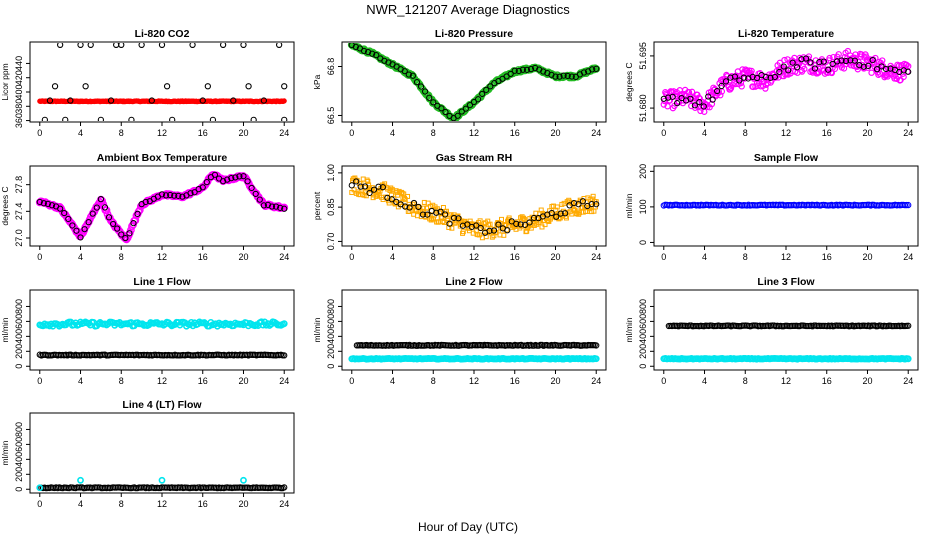 The width and height of the screenshot is (936, 540). What do you see at coordinates (331, 173) in the screenshot?
I see `y-tick-label: 1.00` at bounding box center [331, 173].